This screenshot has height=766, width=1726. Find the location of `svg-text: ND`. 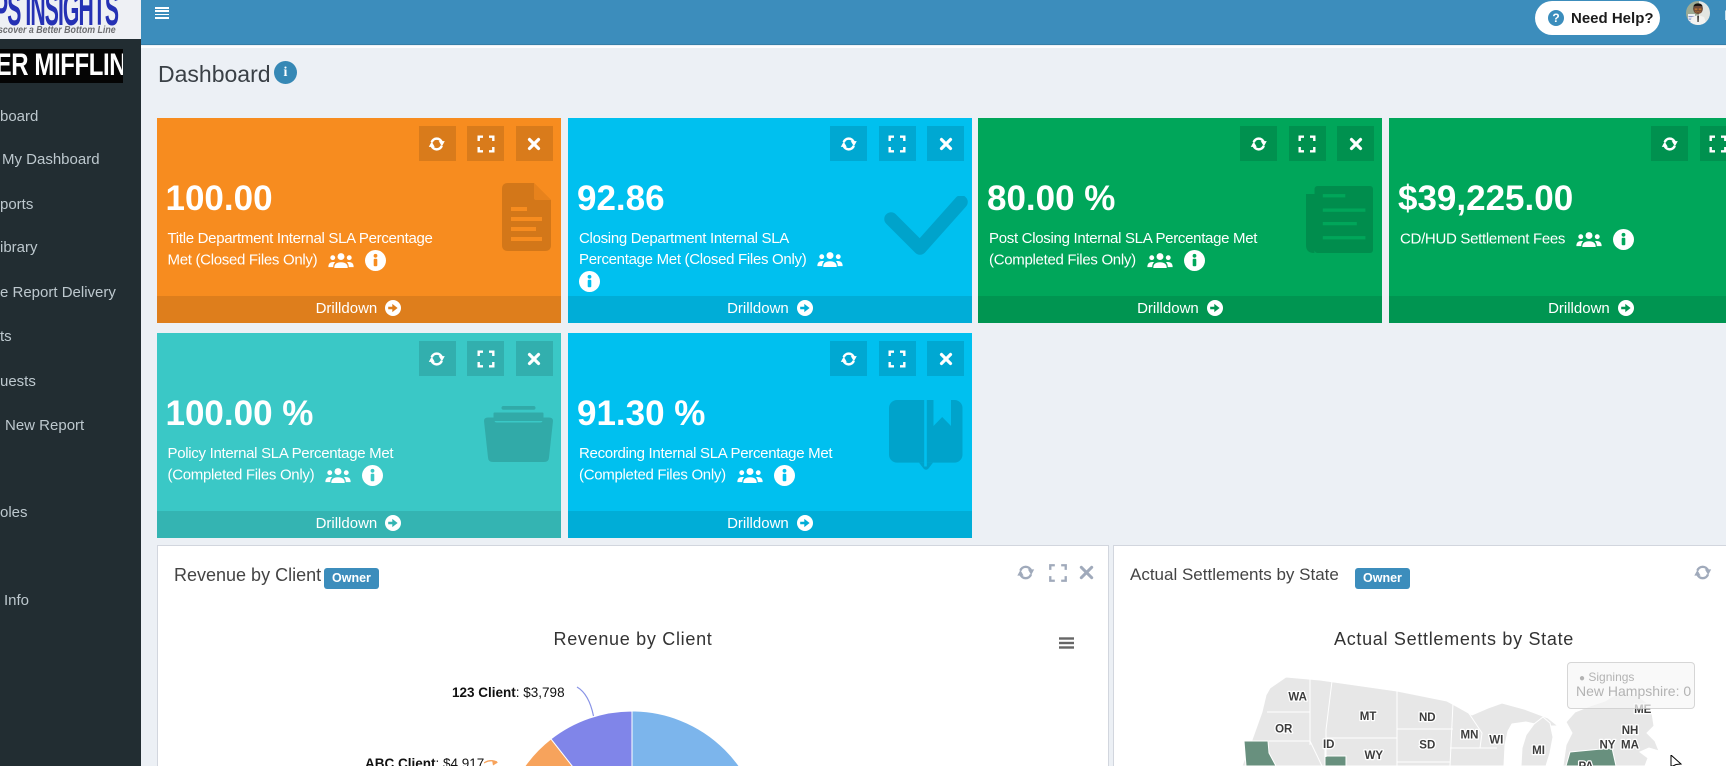

svg-text: ND is located at coordinates (1427, 718).